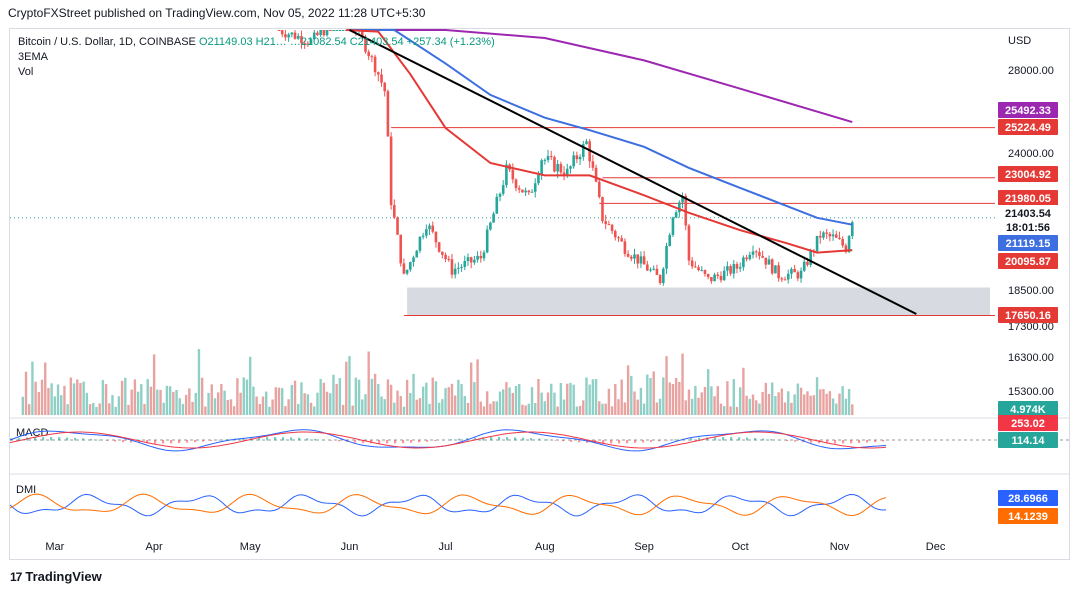 This screenshot has height=594, width=1078. What do you see at coordinates (446, 547) in the screenshot?
I see `x-tick-label: Jul` at bounding box center [446, 547].